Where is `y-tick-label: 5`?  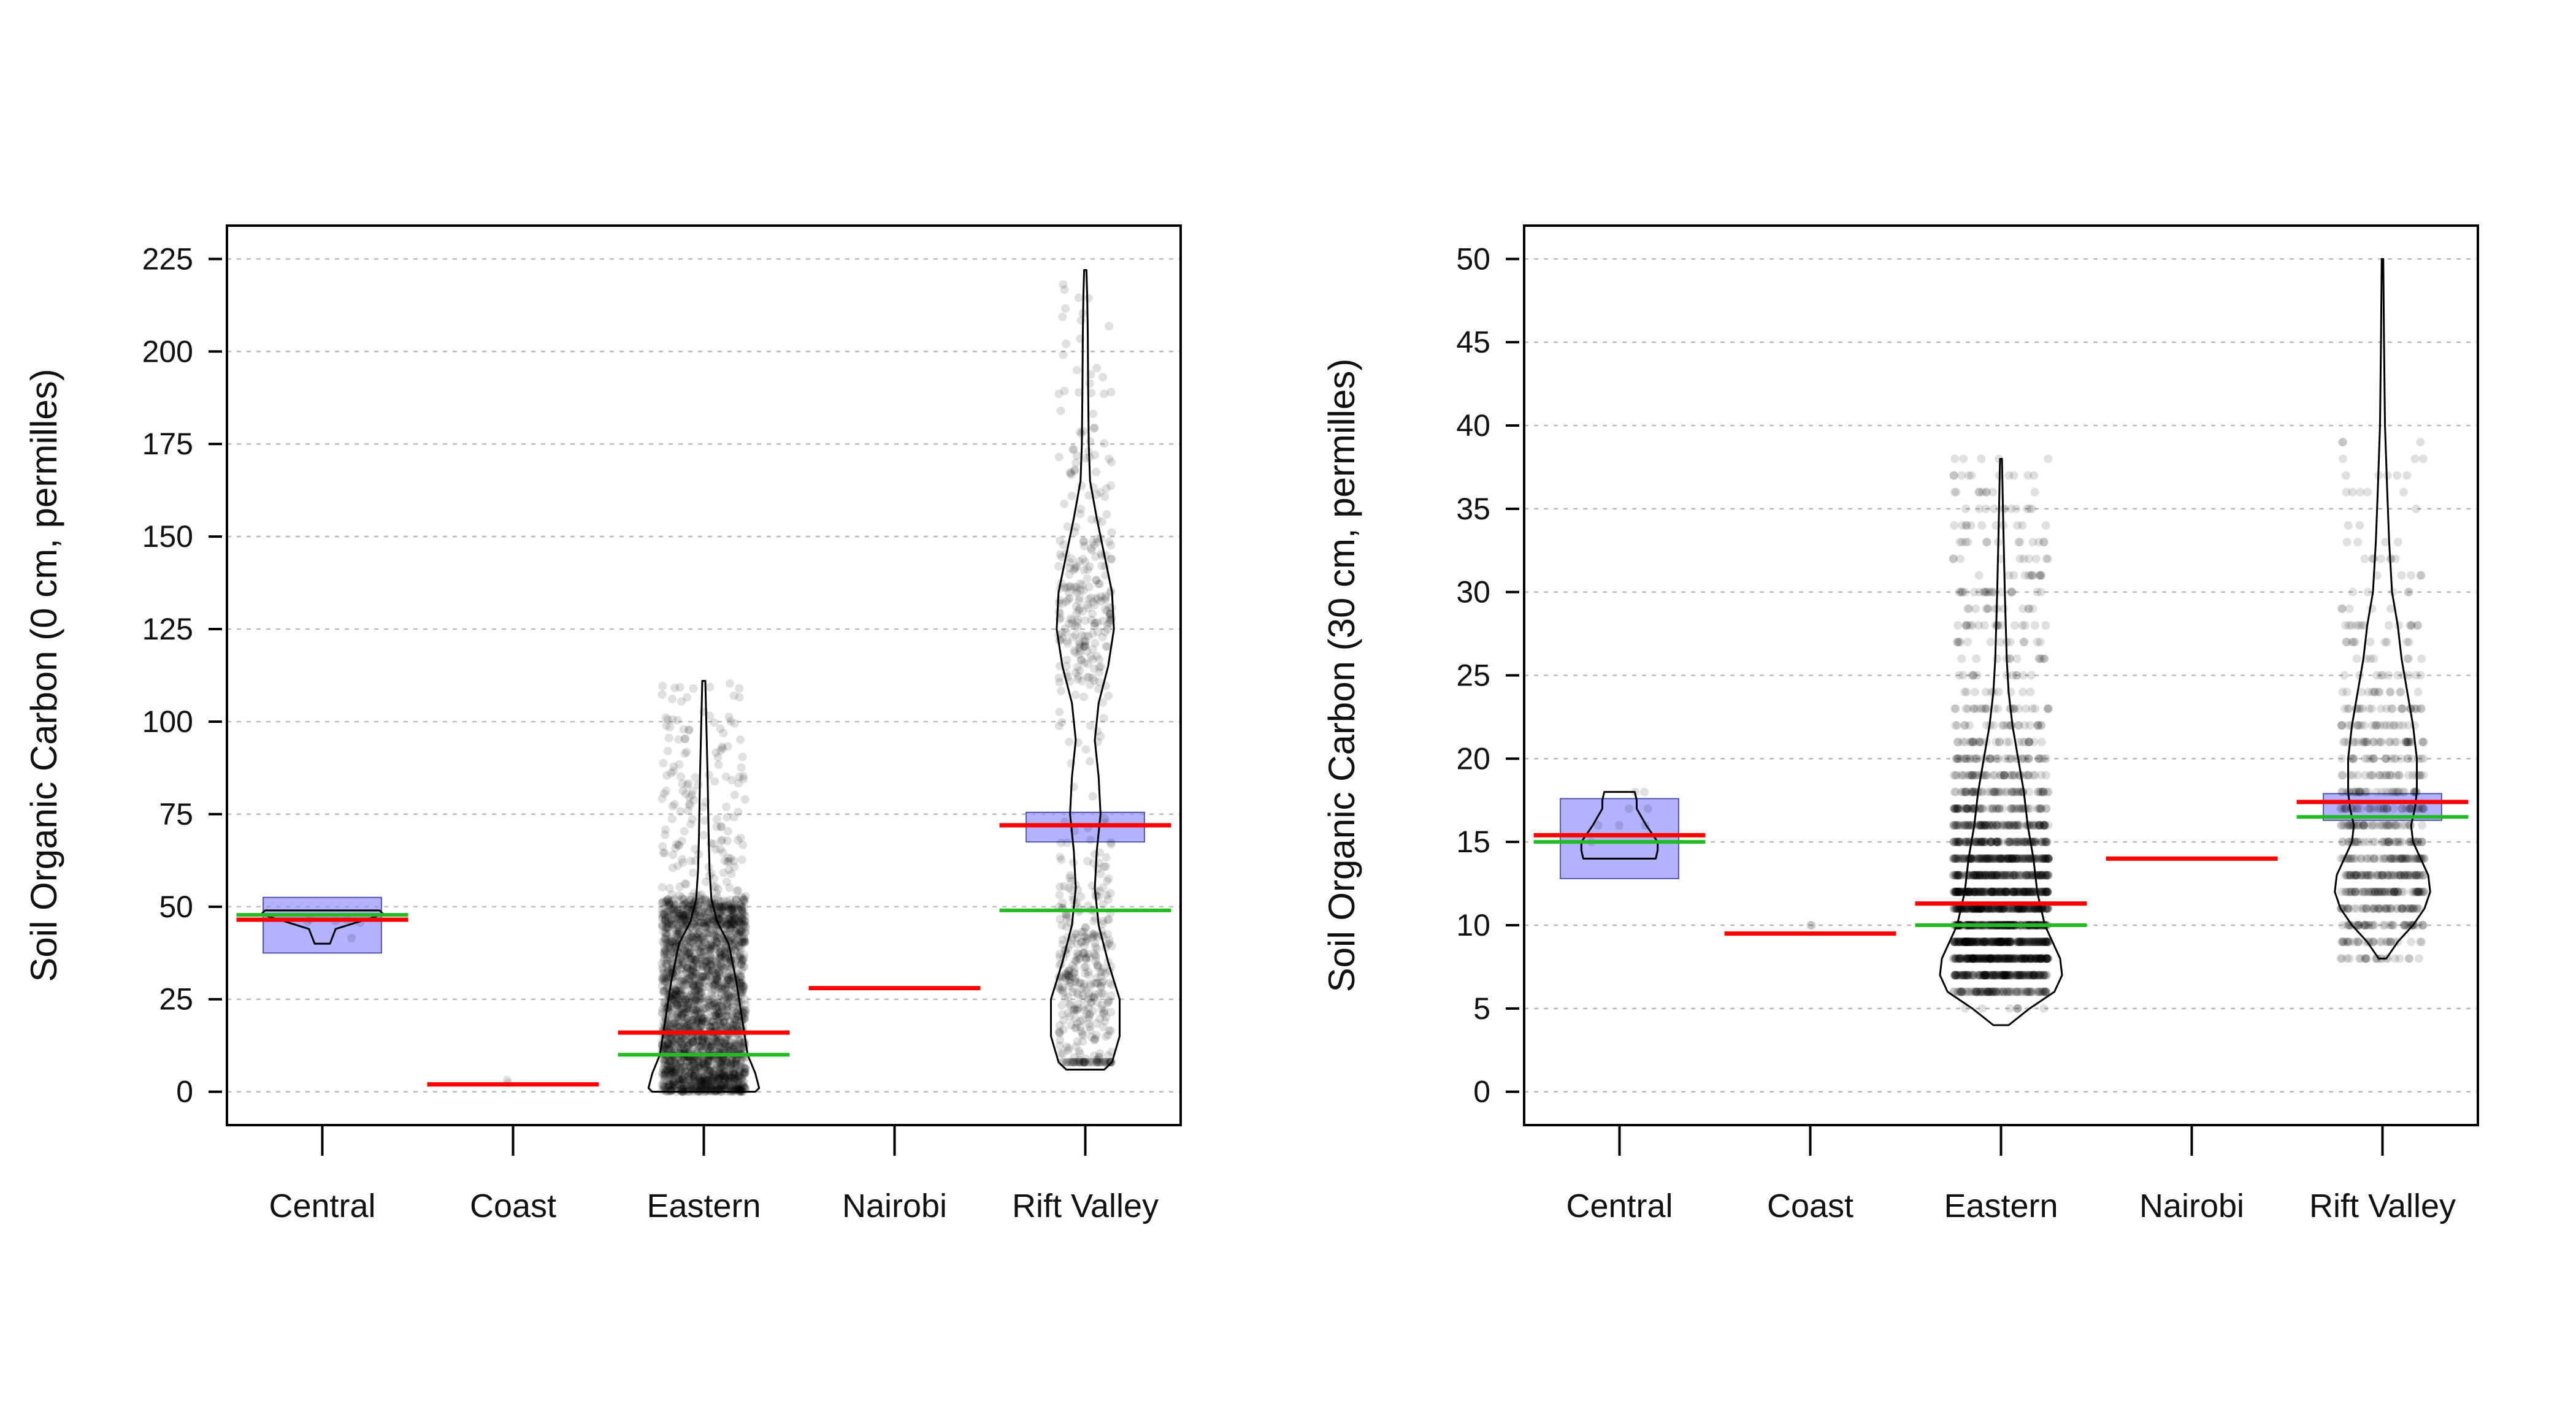 y-tick-label: 5 is located at coordinates (1481, 1008).